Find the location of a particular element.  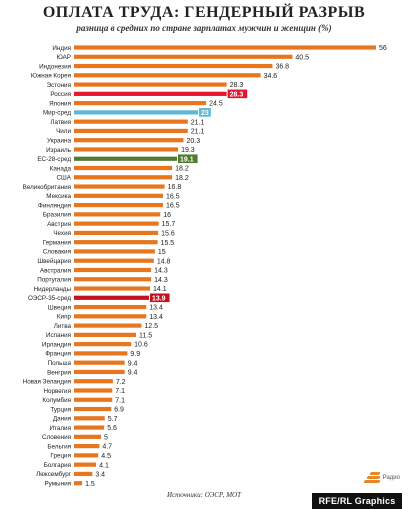

value-label: 4.7 is located at coordinates (107, 447).